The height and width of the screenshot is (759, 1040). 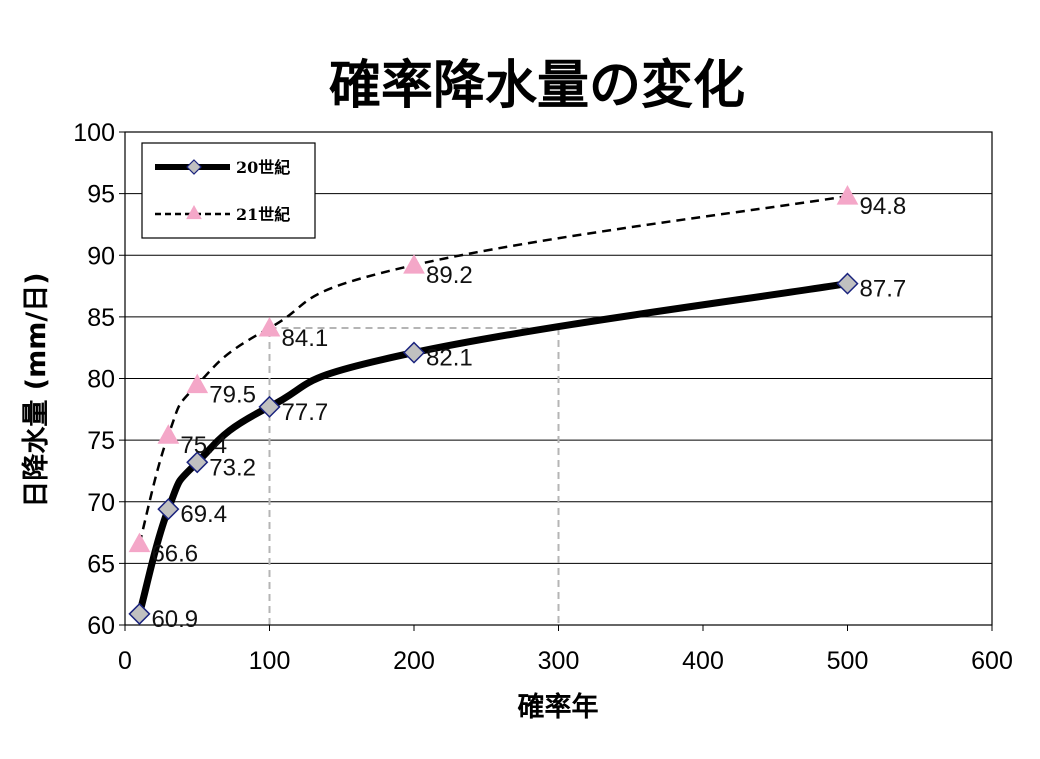 What do you see at coordinates (883, 206) in the screenshot?
I see `data-label-21c: 94.8` at bounding box center [883, 206].